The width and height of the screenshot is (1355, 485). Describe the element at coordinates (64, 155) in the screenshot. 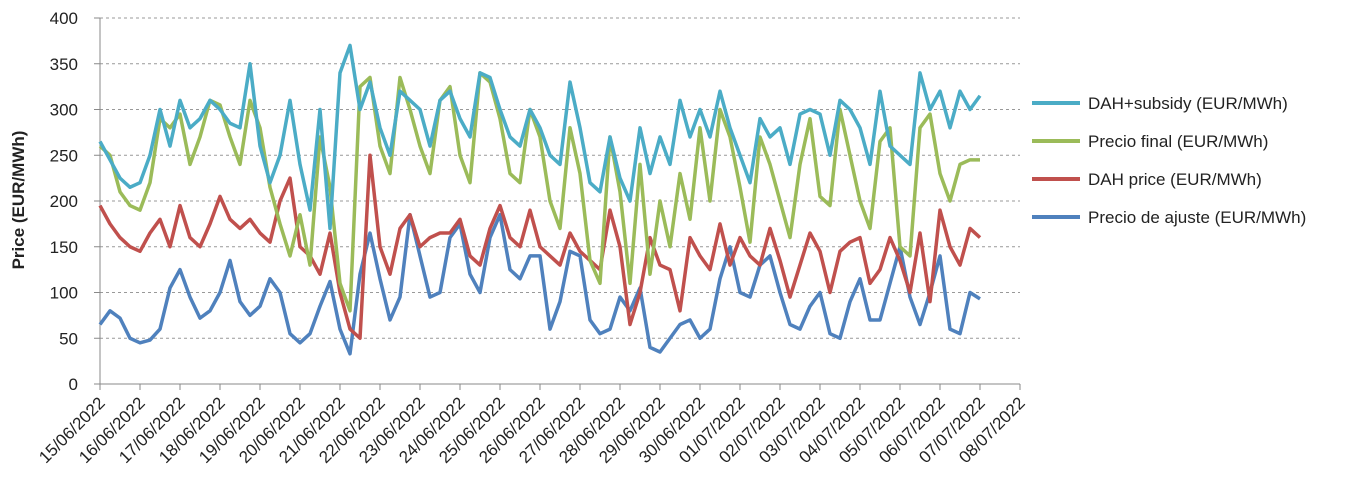

I see `y-tick-label: 250` at that location.